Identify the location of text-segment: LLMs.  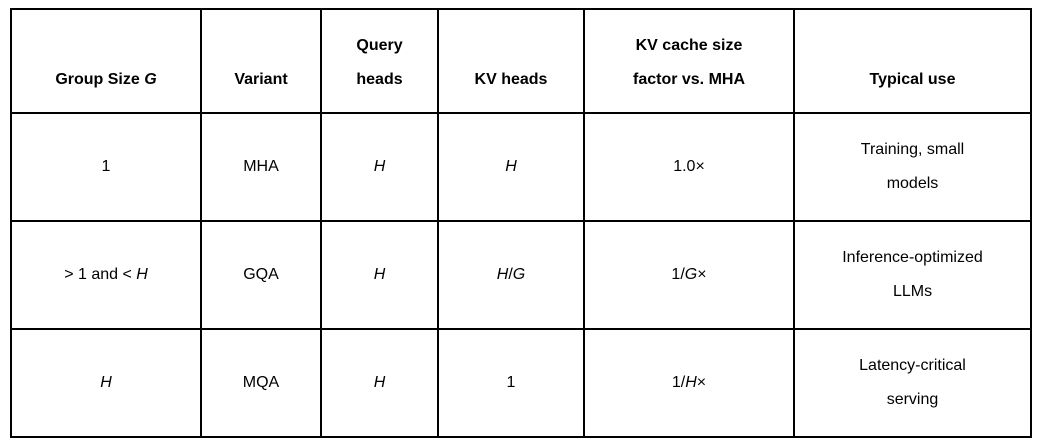
(912, 291).